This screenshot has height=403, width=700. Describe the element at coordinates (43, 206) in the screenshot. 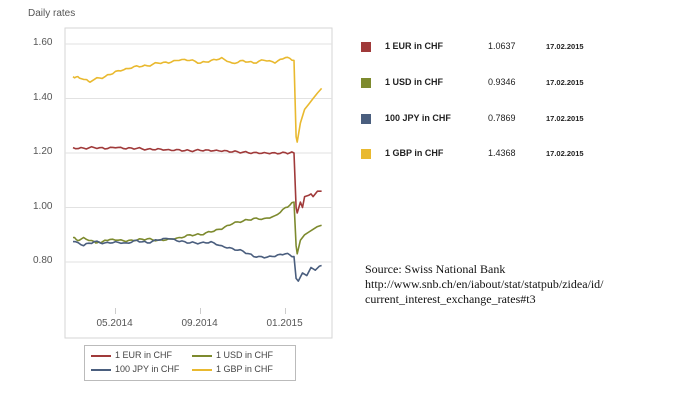

I see `y-tick-label: 1.00` at that location.